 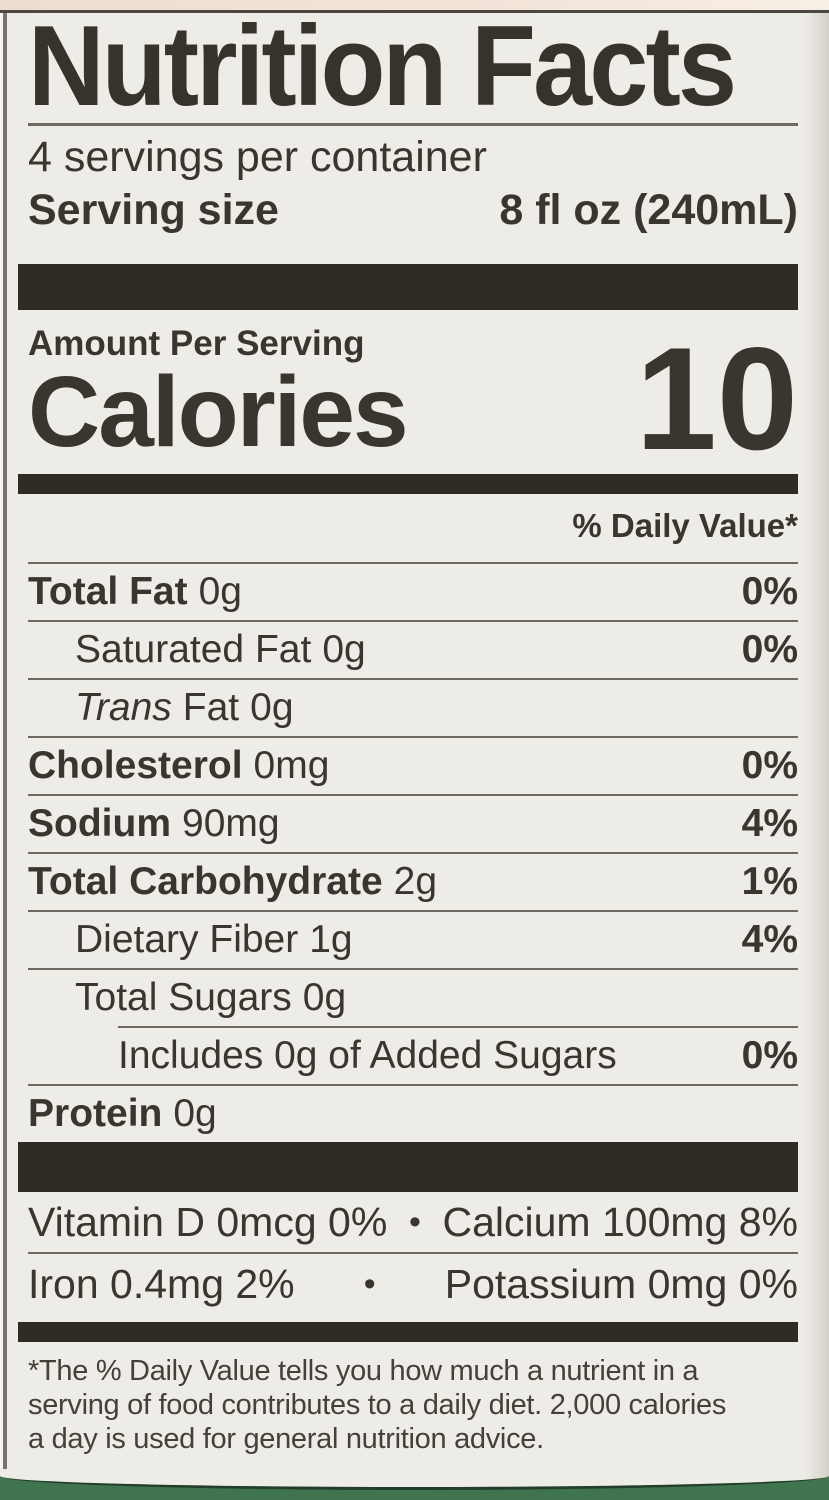 I want to click on nutrient-row-added-sugars: Includes 0g of Added Sugars 0%, so click(x=408, y=1056).